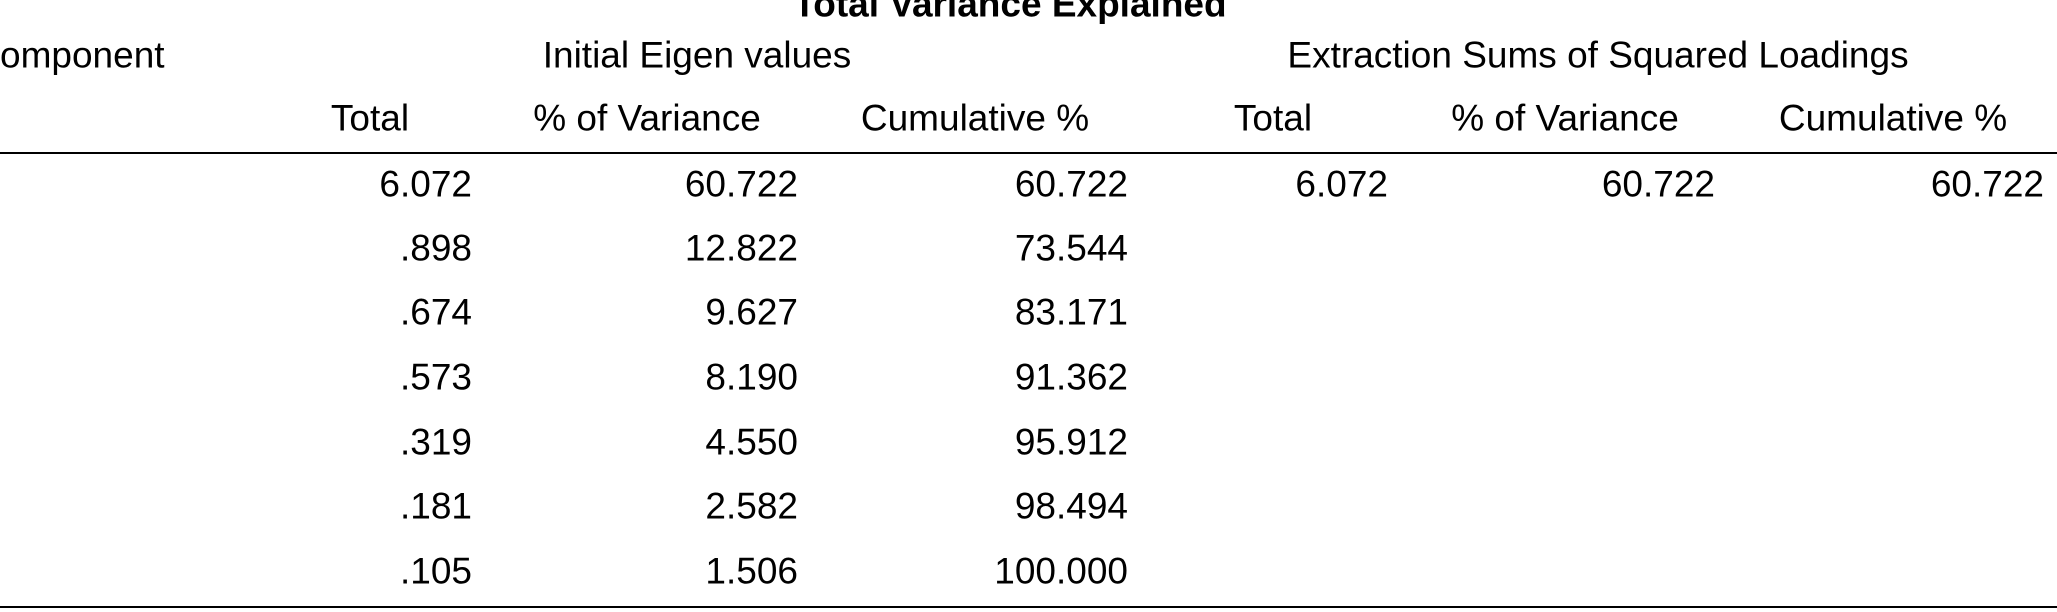  I want to click on table-cell: .898, so click(435, 248).